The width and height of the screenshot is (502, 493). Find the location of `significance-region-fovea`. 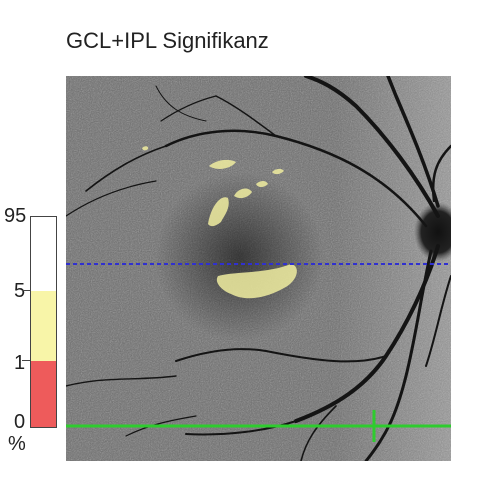

significance-region-fovea is located at coordinates (256, 281).